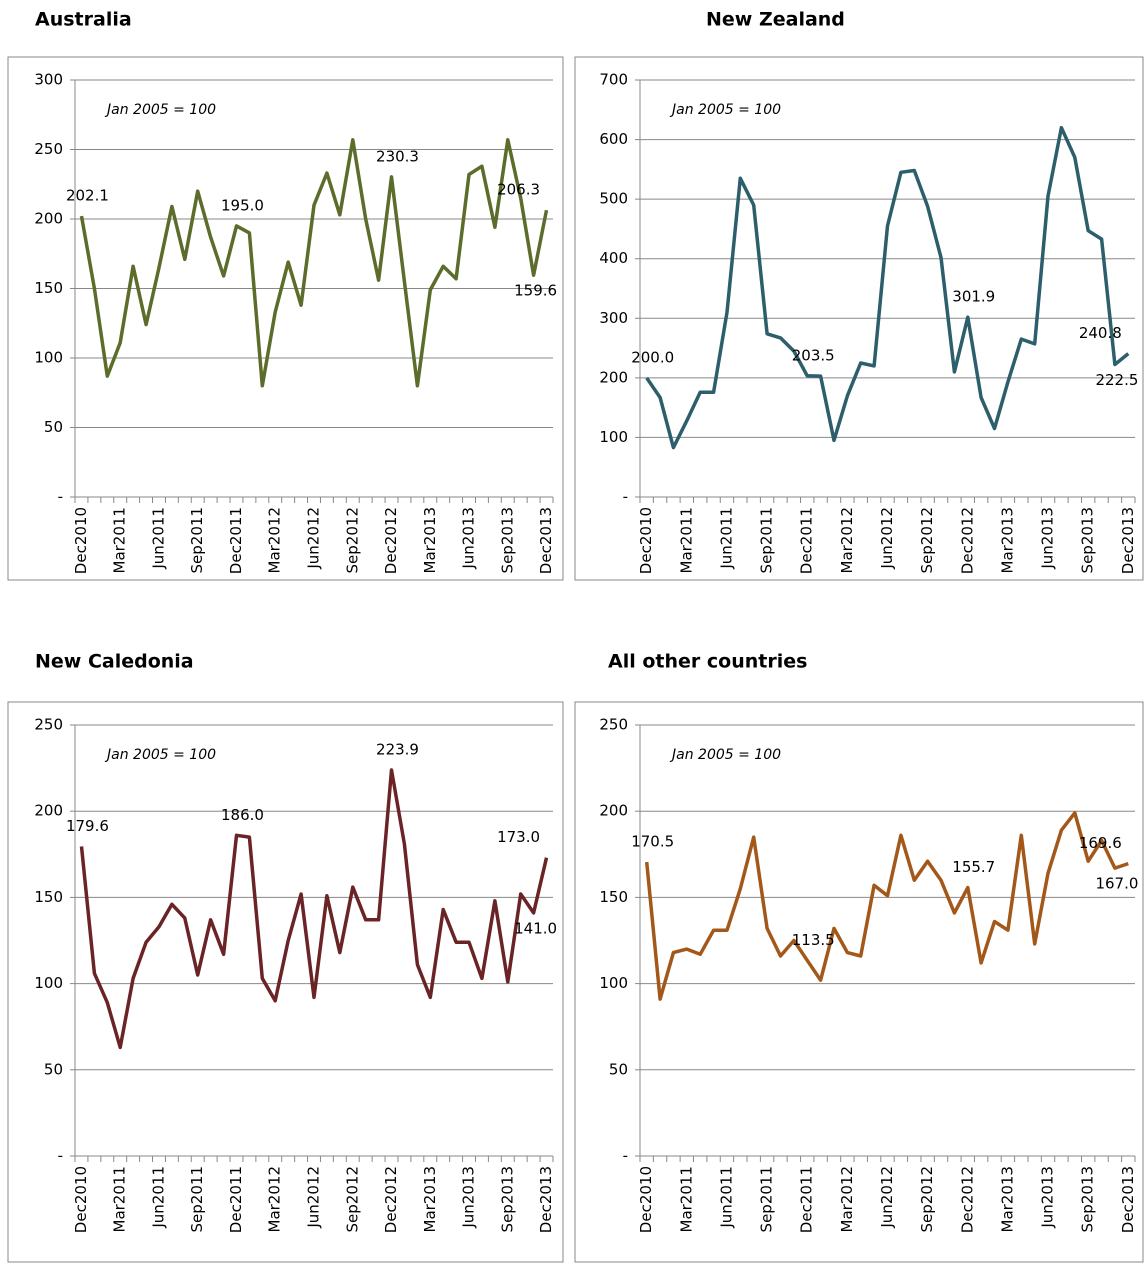  Describe the element at coordinates (518, 190) in the screenshot. I see `data-label: 206.3` at that location.